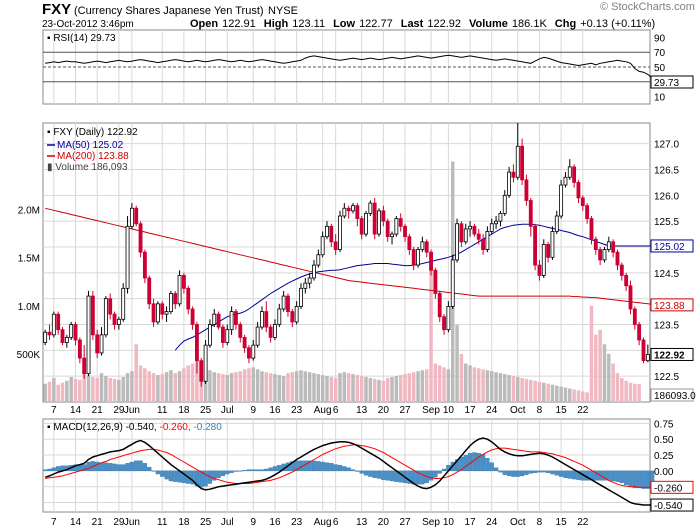  What do you see at coordinates (666, 171) in the screenshot?
I see `price-y-tick-label: 126.5` at bounding box center [666, 171].